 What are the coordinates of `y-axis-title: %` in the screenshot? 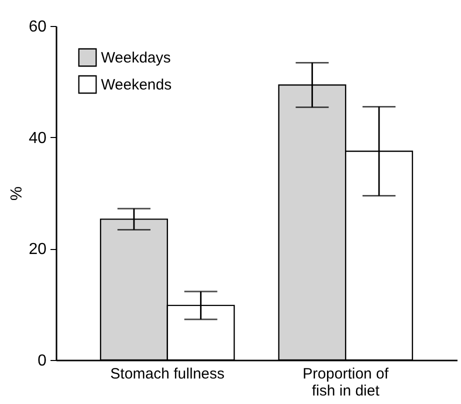 It's located at (17, 193).